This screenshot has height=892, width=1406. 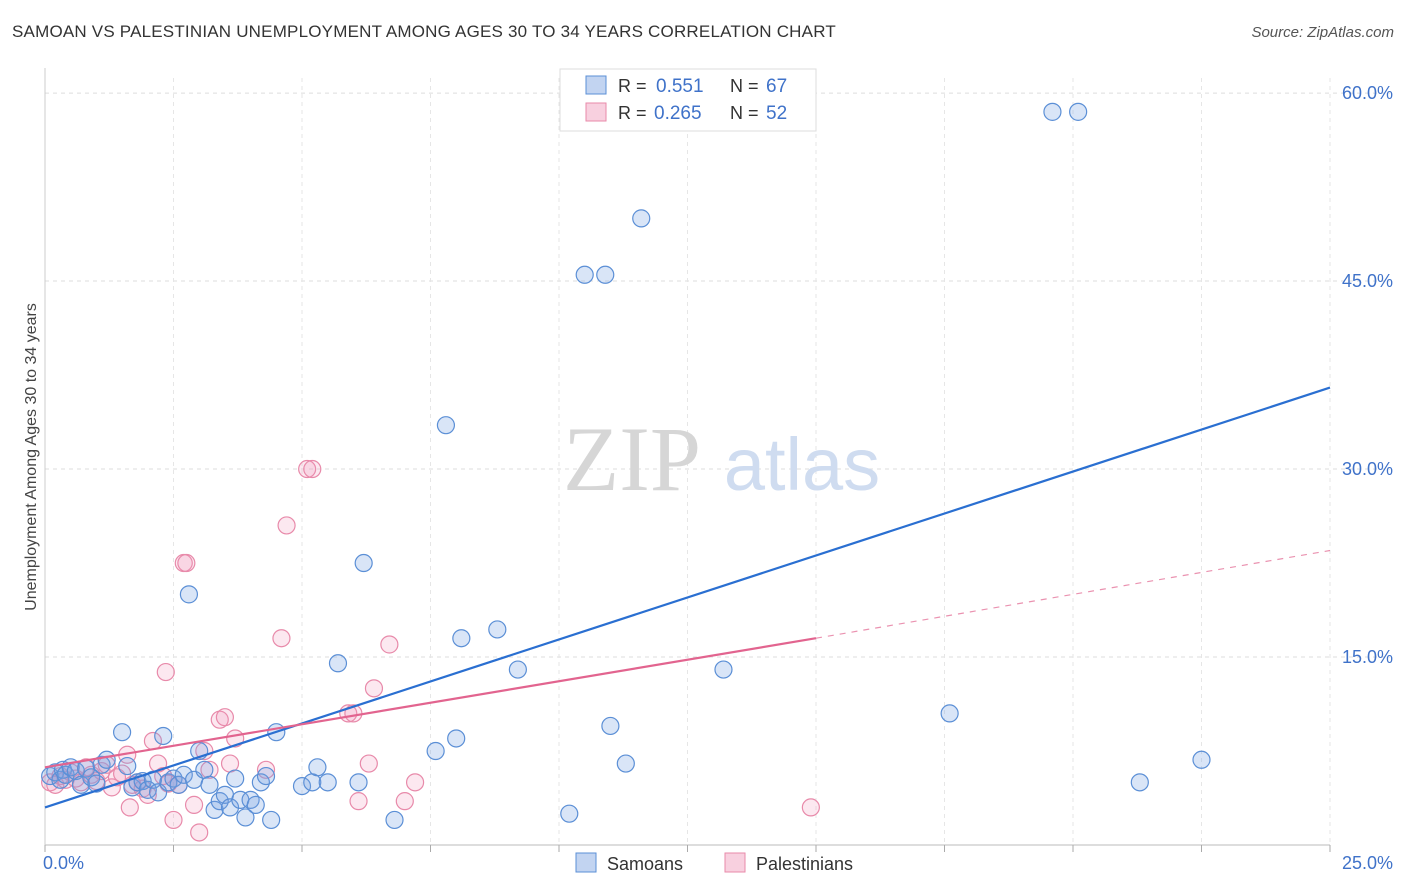 I want to click on watermark-zip: ZIP, so click(x=632, y=459).